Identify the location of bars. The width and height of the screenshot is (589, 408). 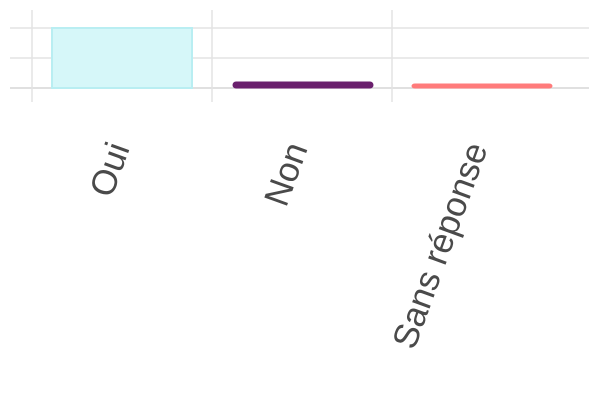
(302, 58).